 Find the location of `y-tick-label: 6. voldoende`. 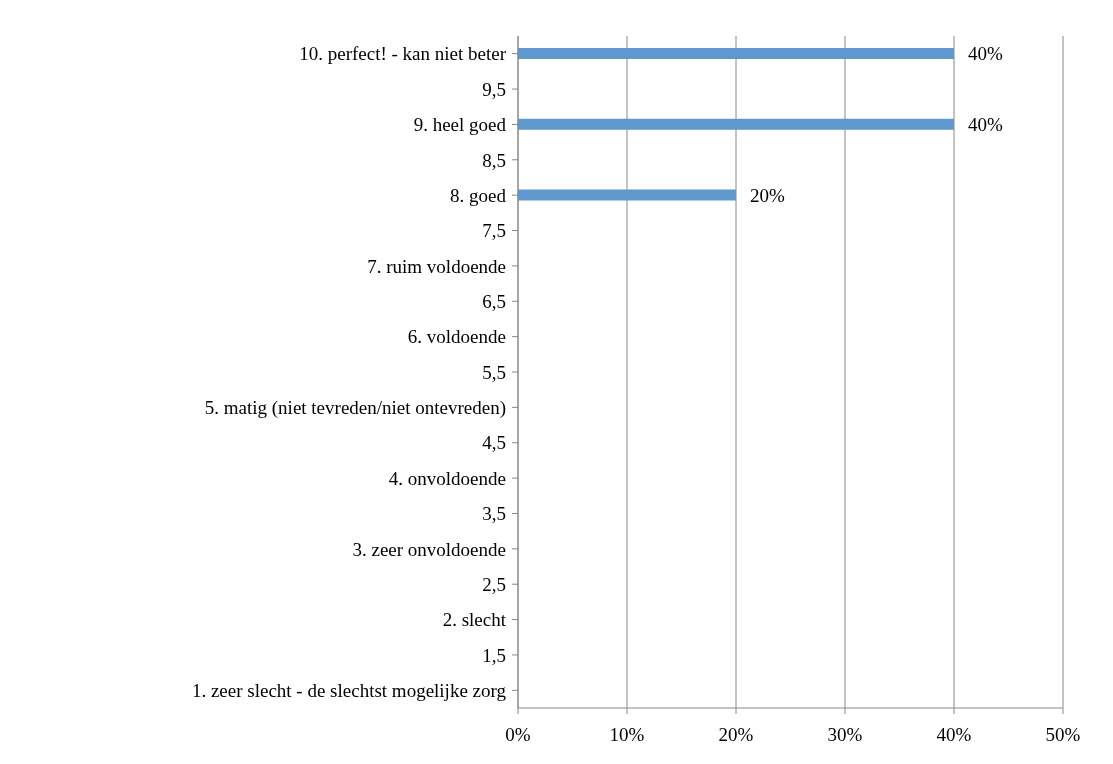

y-tick-label: 6. voldoende is located at coordinates (456, 337).